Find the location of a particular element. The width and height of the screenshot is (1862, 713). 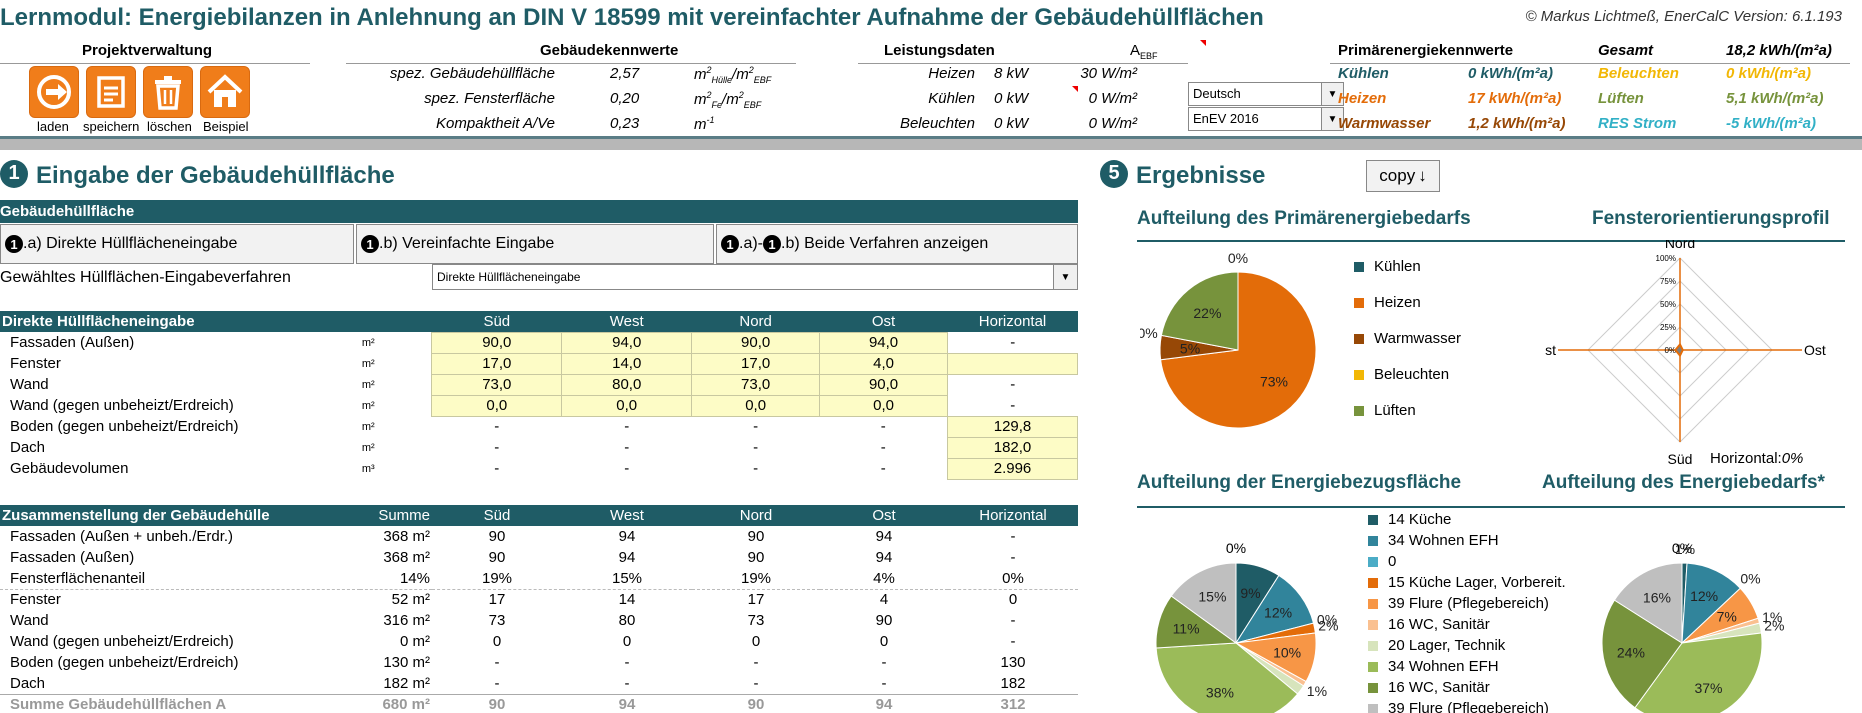

value-cell: 0% is located at coordinates (1013, 578).